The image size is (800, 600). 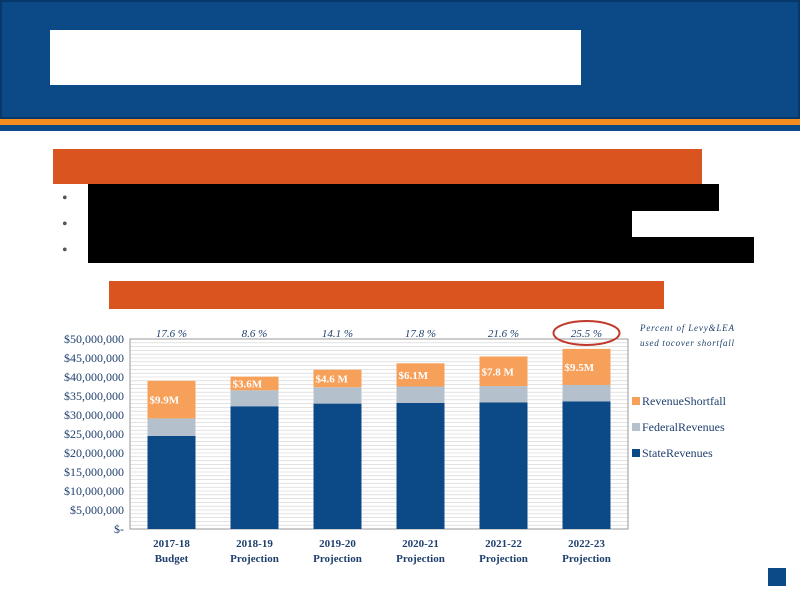 I want to click on y-tick-label: $20,000,000, so click(x=94, y=453).